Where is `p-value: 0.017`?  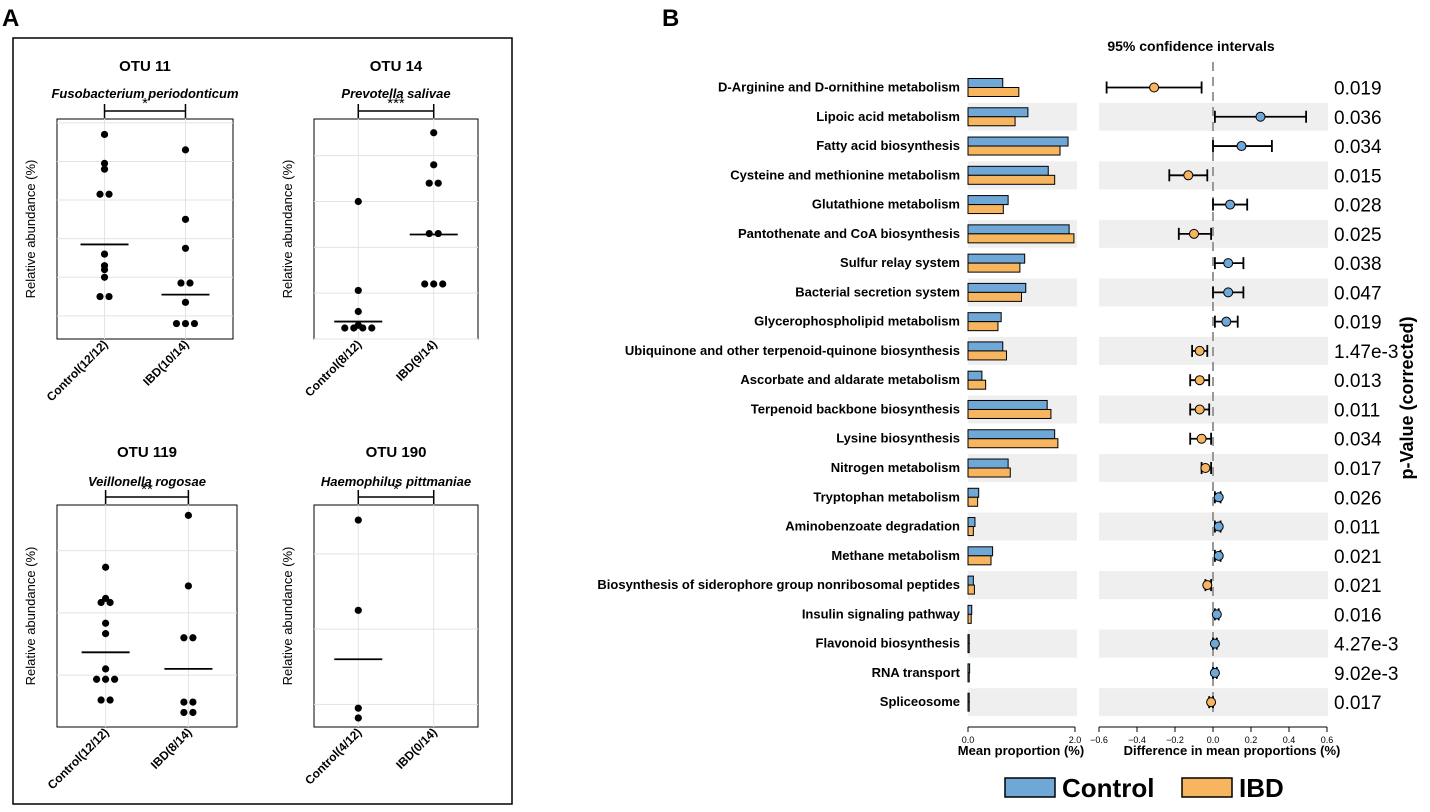
p-value: 0.017 is located at coordinates (1358, 469).